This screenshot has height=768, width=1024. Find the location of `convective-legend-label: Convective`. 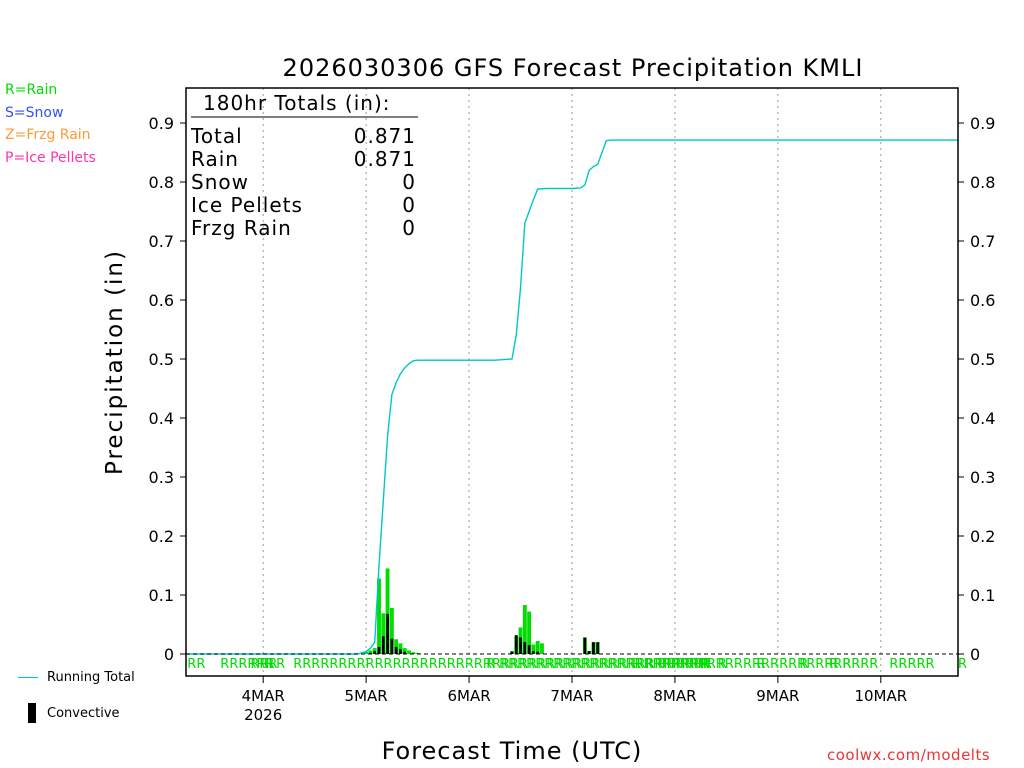

convective-legend-label: Convective is located at coordinates (83, 713).